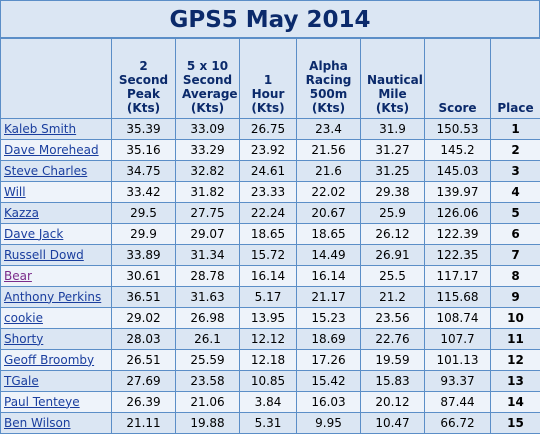 The height and width of the screenshot is (436, 540). I want to click on hour-cell: 10.85, so click(268, 381).